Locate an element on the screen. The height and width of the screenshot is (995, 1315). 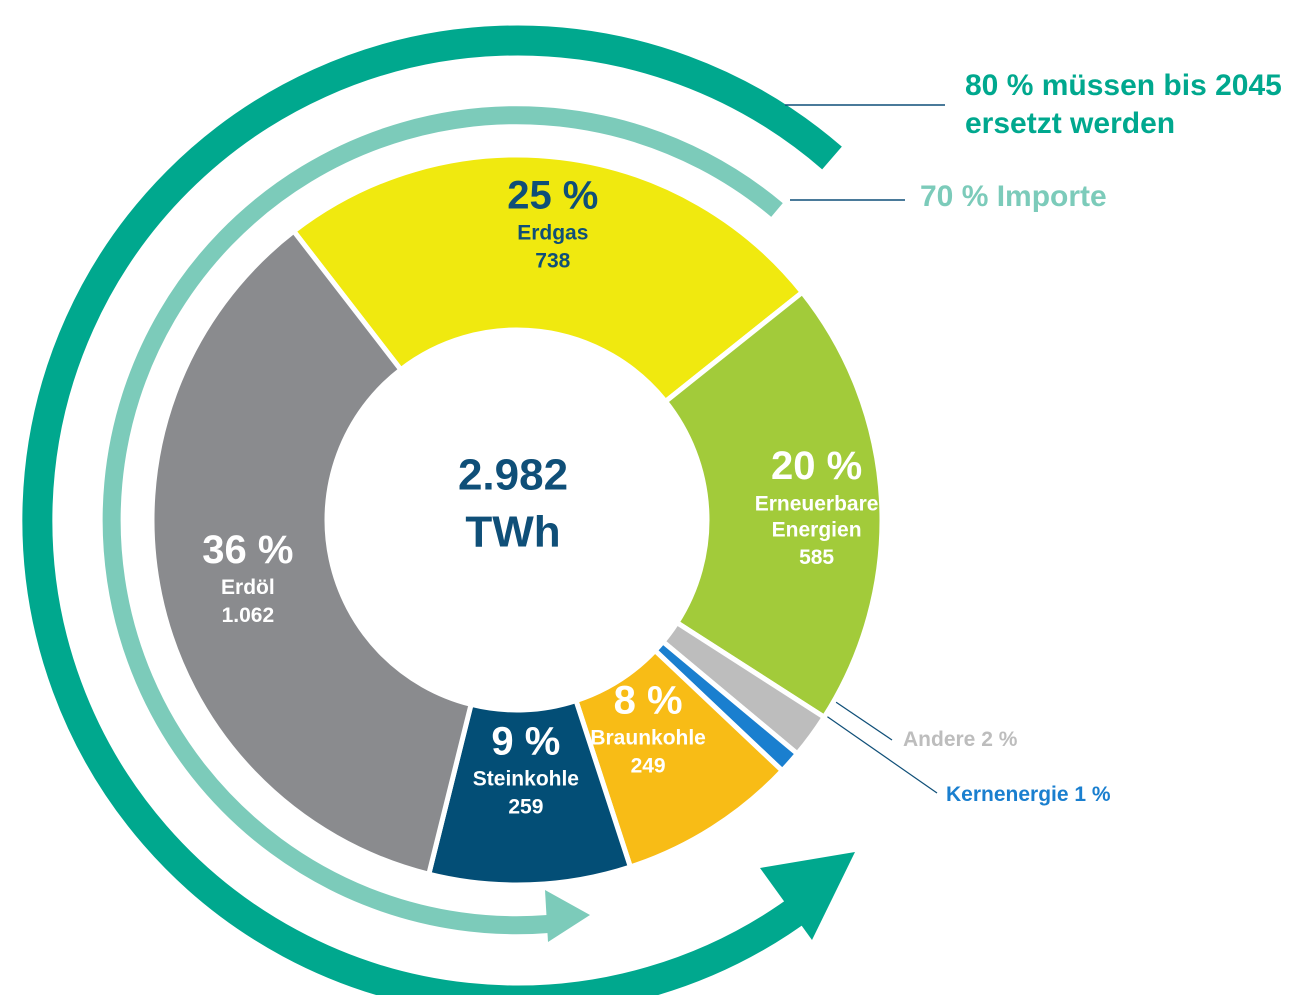
annotation: ersetzt werden is located at coordinates (1070, 123).